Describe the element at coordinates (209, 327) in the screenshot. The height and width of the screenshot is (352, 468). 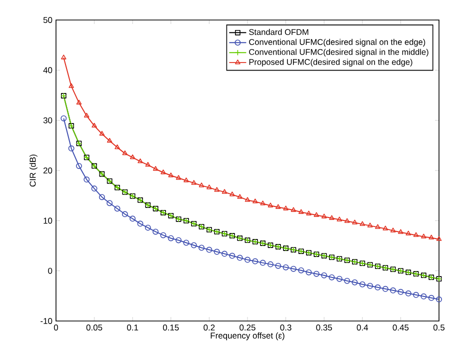
I see `x-tick-label: 0.2` at that location.